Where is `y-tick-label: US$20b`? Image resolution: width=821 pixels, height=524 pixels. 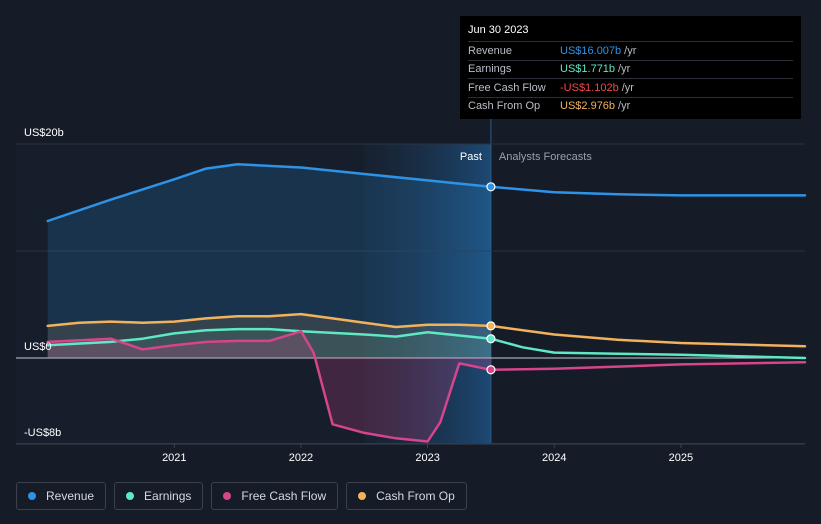 y-tick-label: US$20b is located at coordinates (44, 133).